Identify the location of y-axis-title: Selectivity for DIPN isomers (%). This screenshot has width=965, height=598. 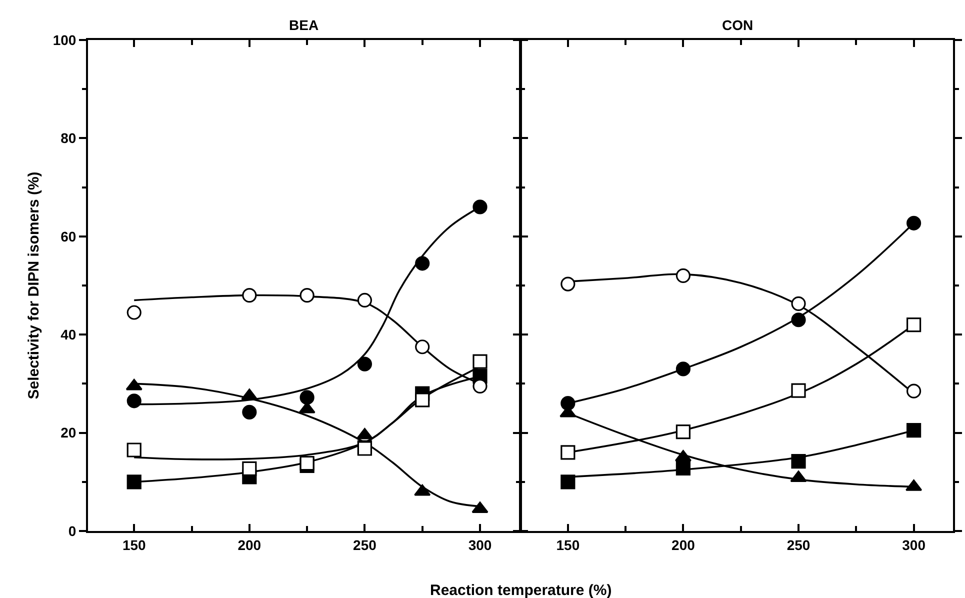
(34, 286).